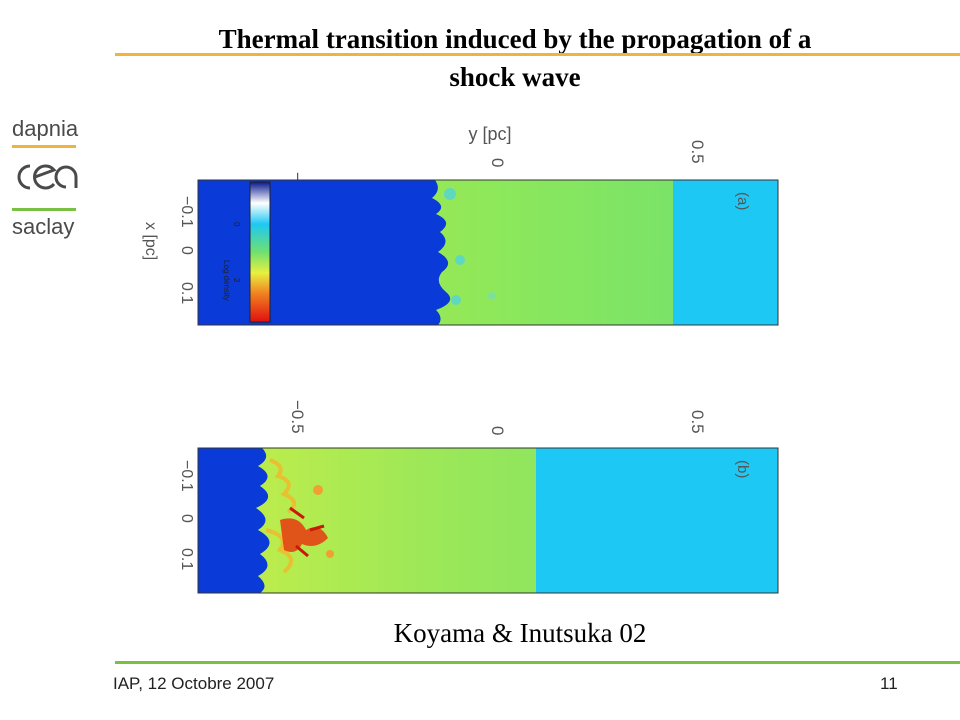  I want to click on logo-divider-top, so click(44, 146).